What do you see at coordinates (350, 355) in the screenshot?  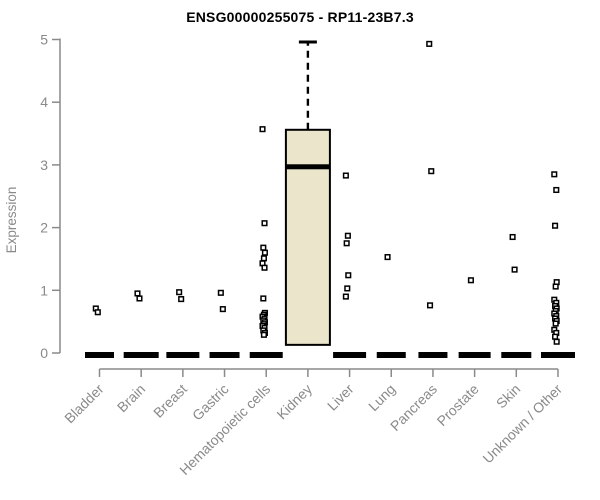 I see `flat-box-liver` at bounding box center [350, 355].